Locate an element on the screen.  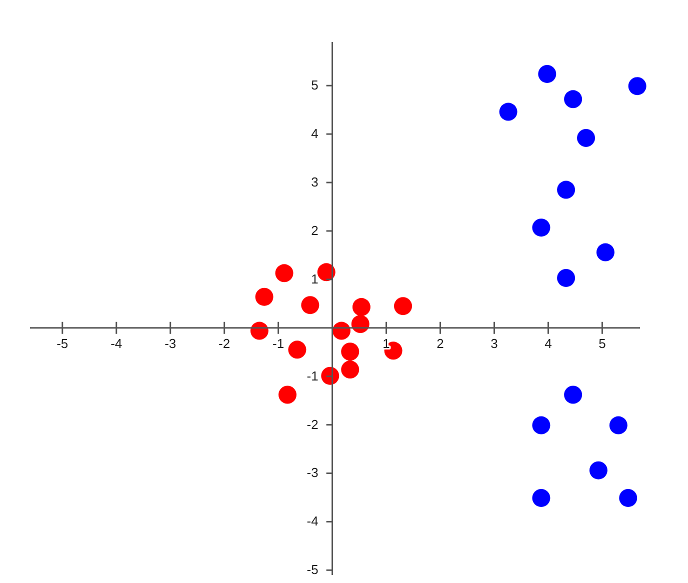
y-tick-label: -4 is located at coordinates (312, 521).